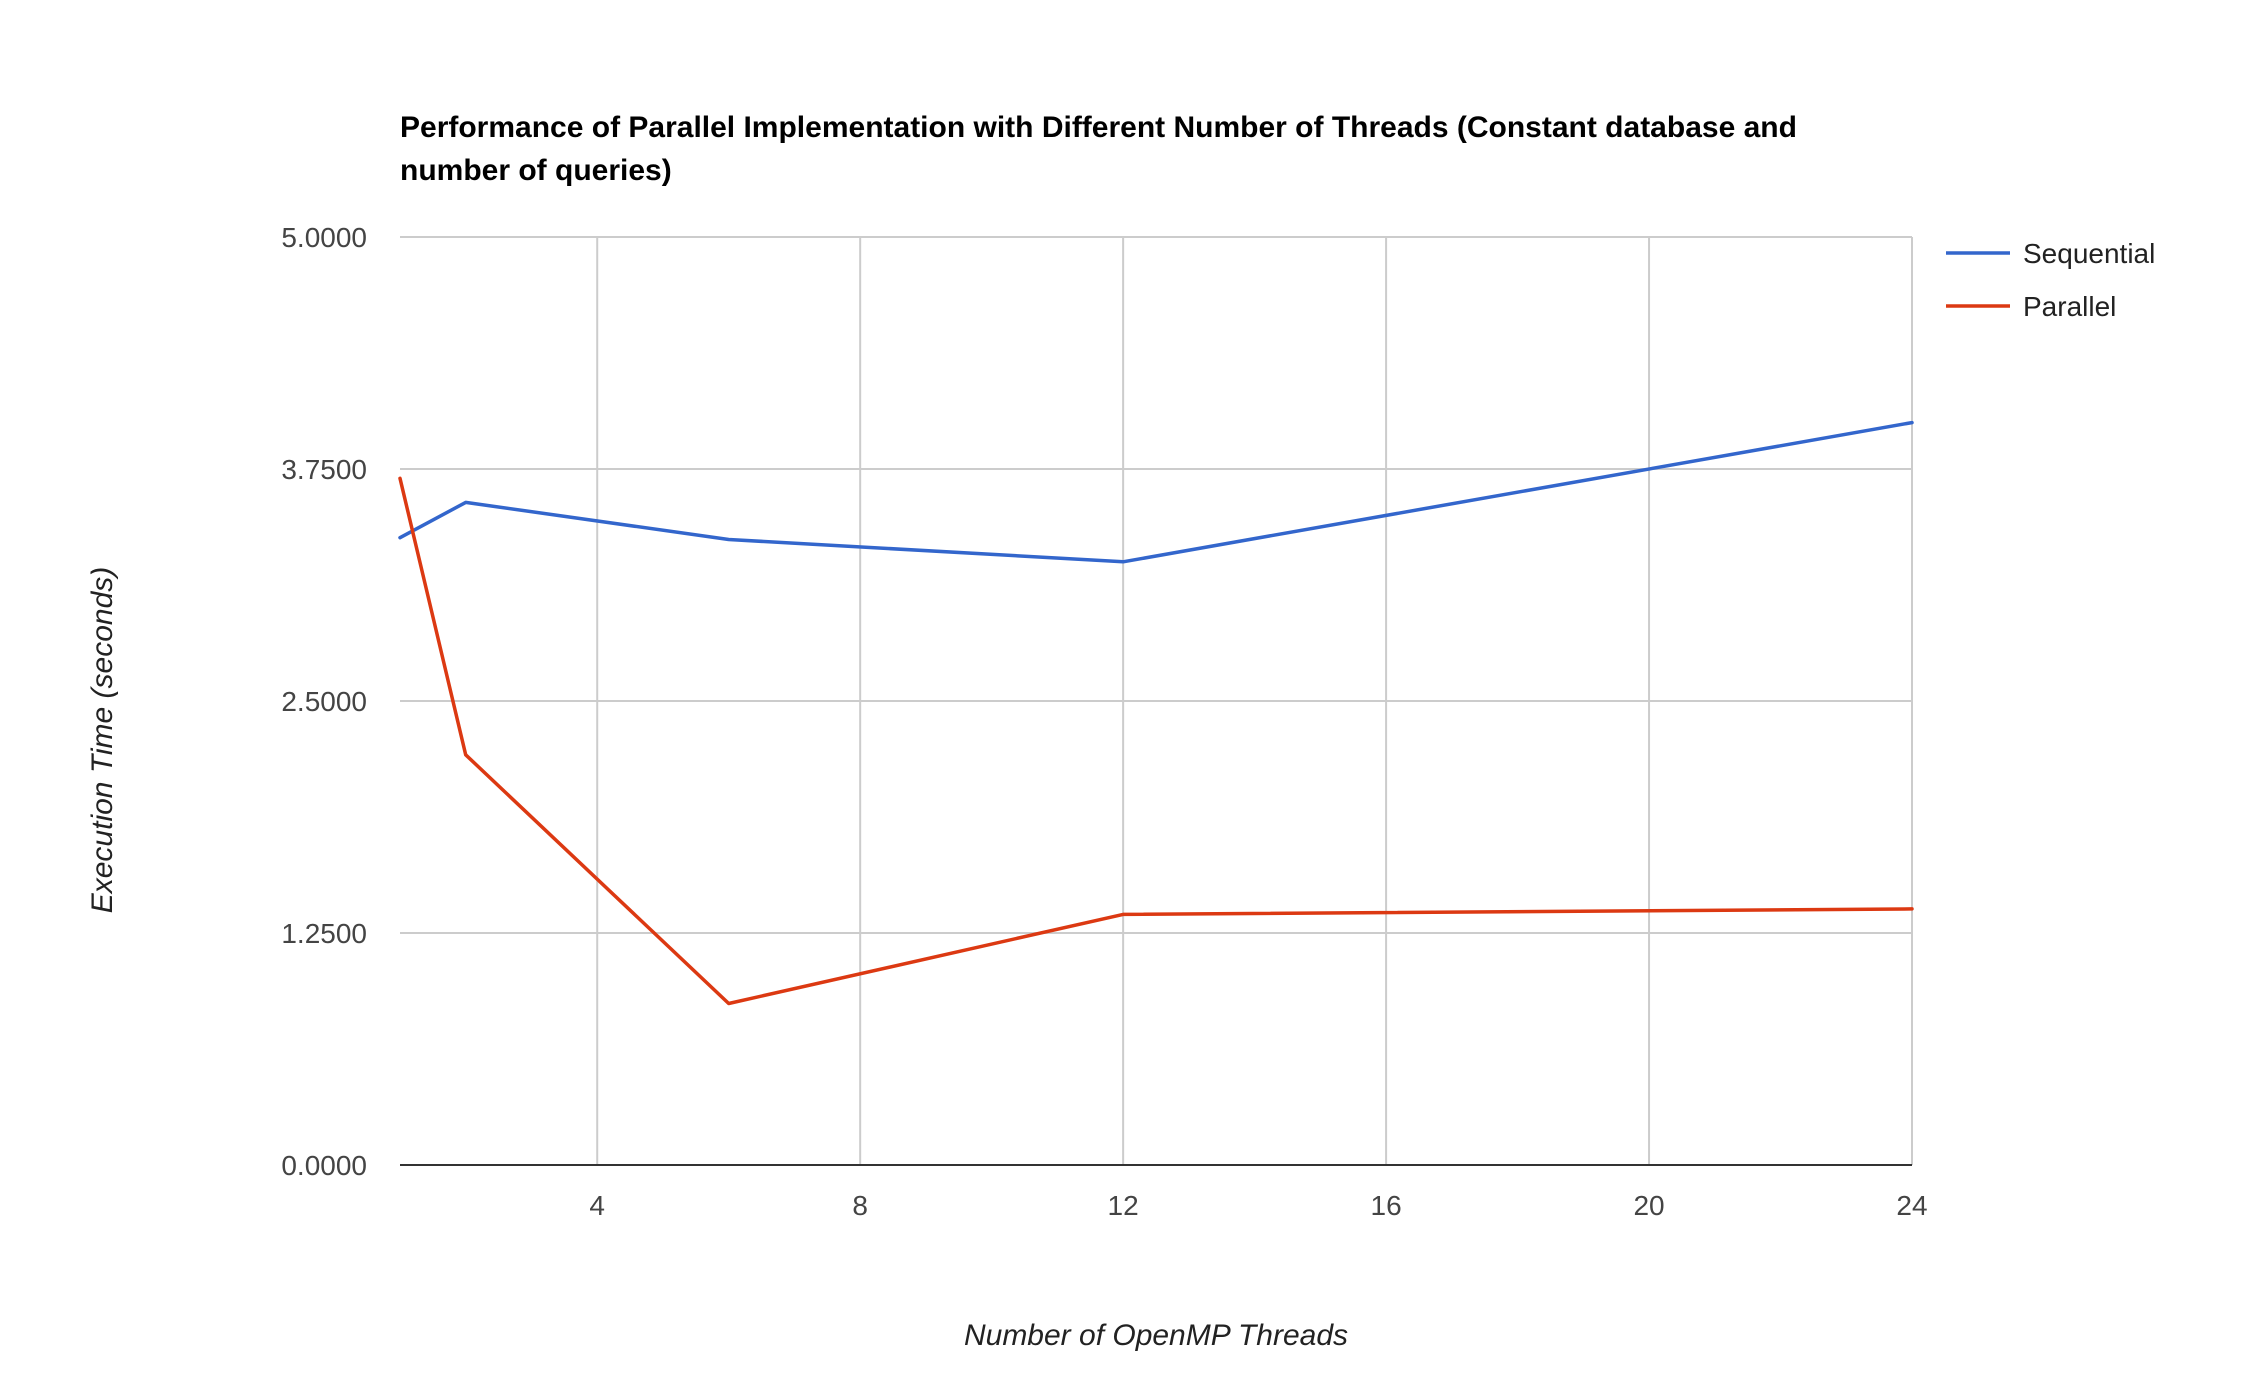 This screenshot has height=1388, width=2260. Describe the element at coordinates (324, 1165) in the screenshot. I see `y-tick-label: 0.0000` at that location.